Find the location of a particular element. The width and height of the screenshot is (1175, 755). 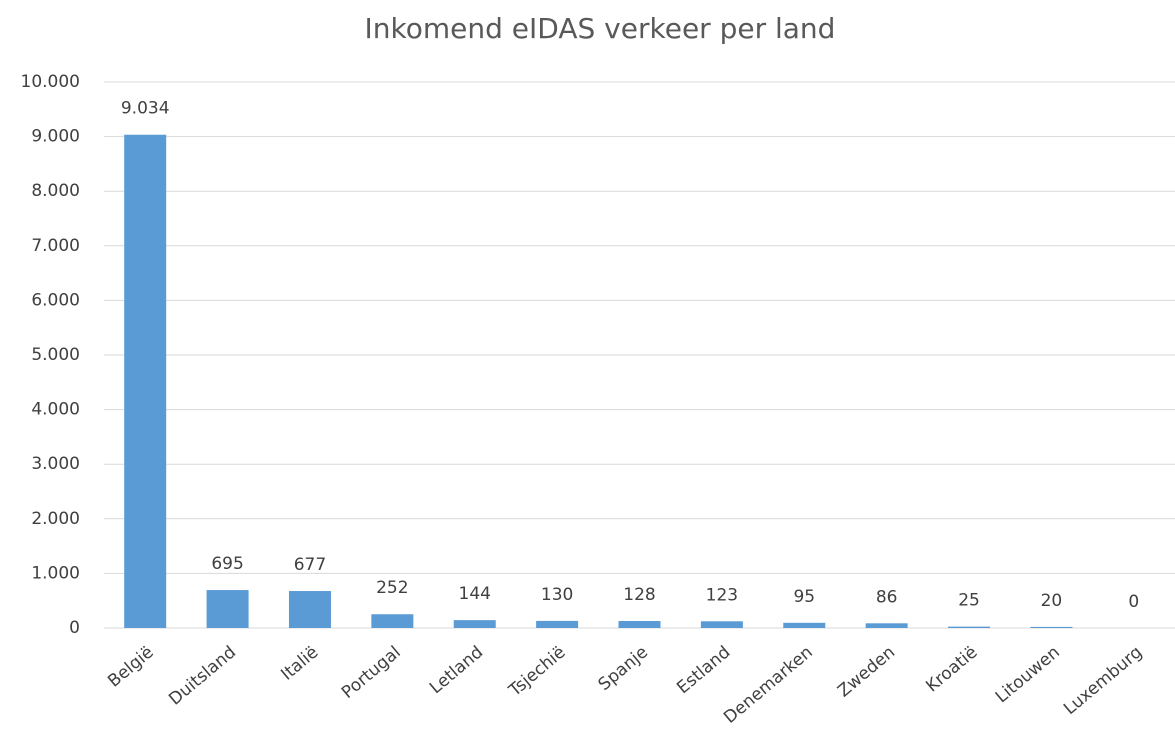

x-tick-label: Luxemburg is located at coordinates (1103, 680).